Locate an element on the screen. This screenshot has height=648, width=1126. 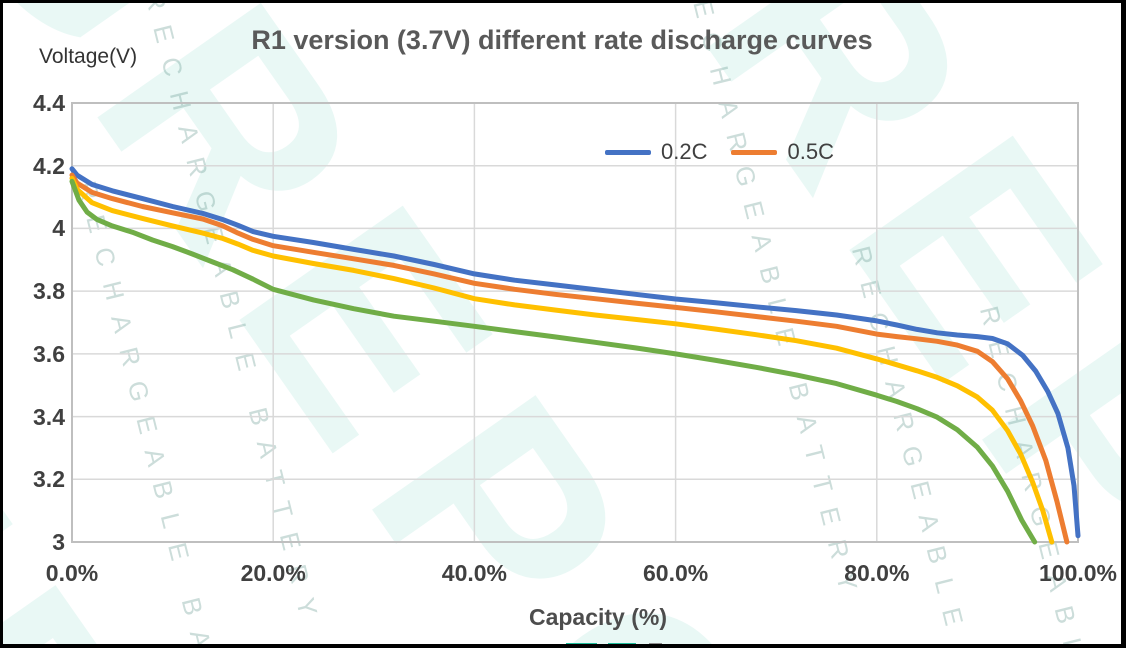
y-axis-title: Voltage(V) is located at coordinates (88, 56).